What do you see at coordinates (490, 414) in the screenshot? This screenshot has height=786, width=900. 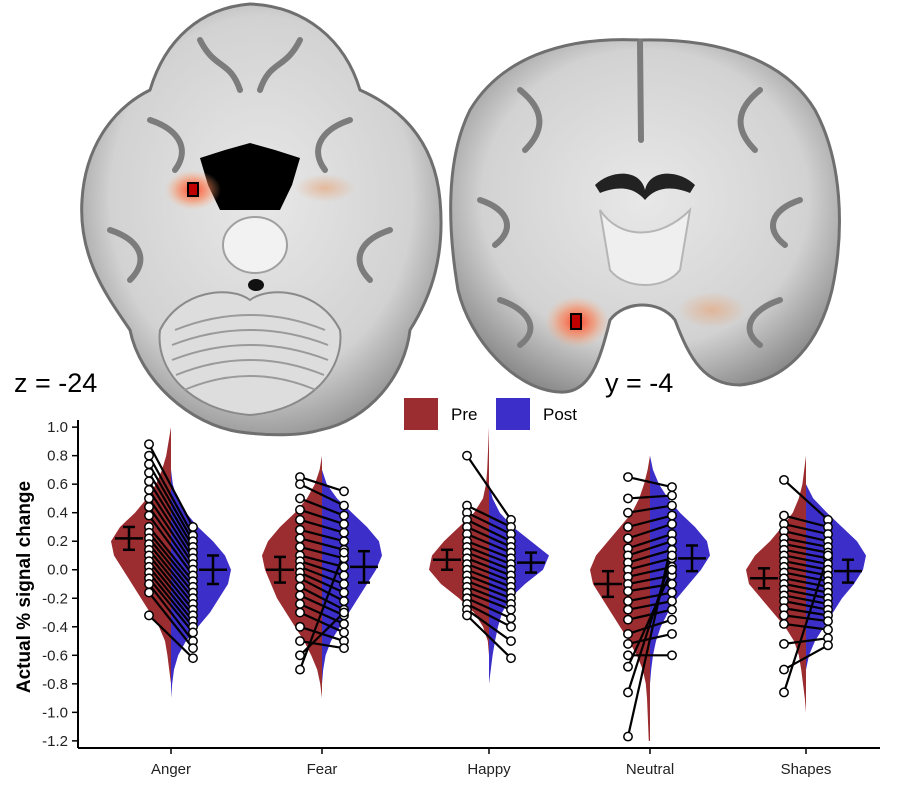 I see `legend: Pre Post` at bounding box center [490, 414].